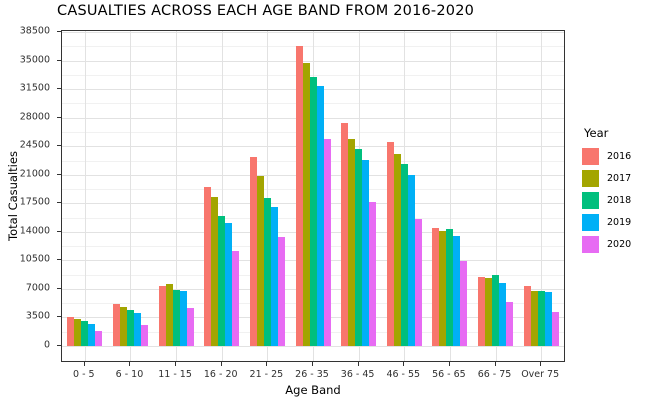  What do you see at coordinates (619, 244) in the screenshot?
I see `legend-item-label: 2020` at bounding box center [619, 244].